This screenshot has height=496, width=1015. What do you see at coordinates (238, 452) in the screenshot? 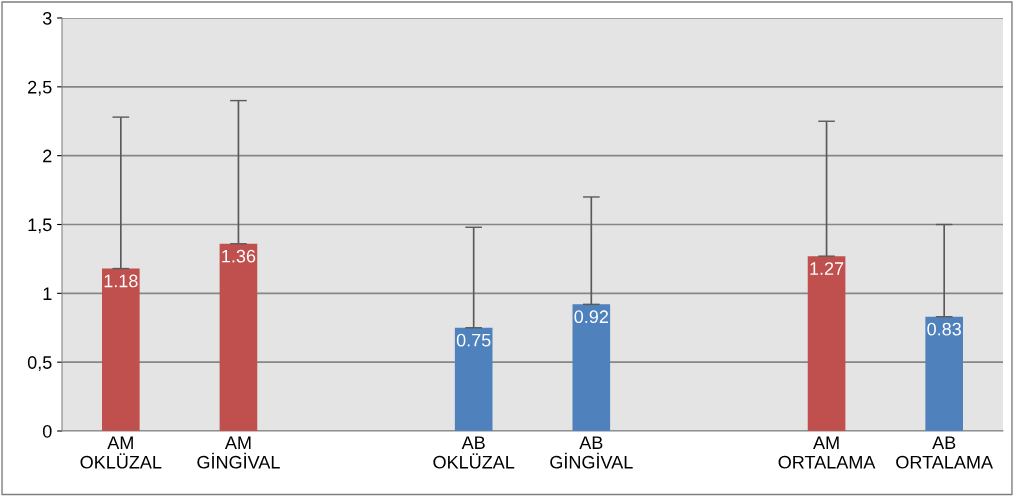
I see `x-tick-label: AM GİNGİVAL` at bounding box center [238, 452].